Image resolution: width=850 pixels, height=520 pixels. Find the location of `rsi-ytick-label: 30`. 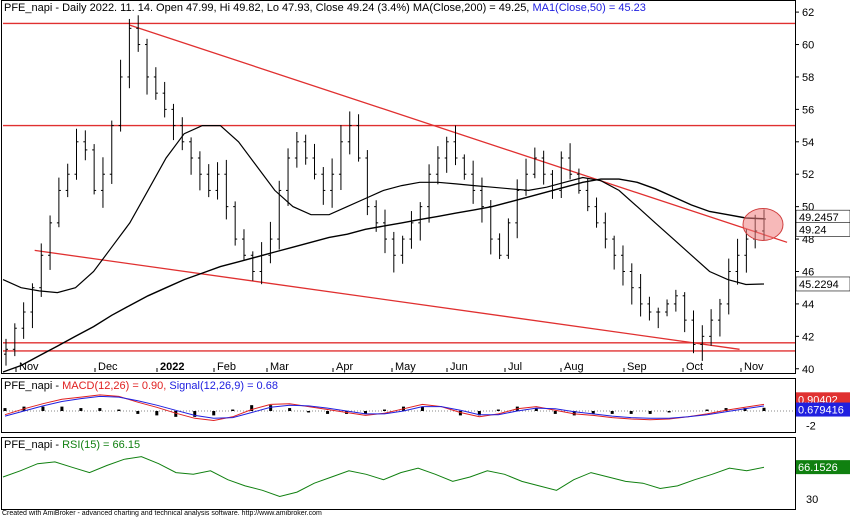

rsi-ytick-label: 30 is located at coordinates (812, 500).